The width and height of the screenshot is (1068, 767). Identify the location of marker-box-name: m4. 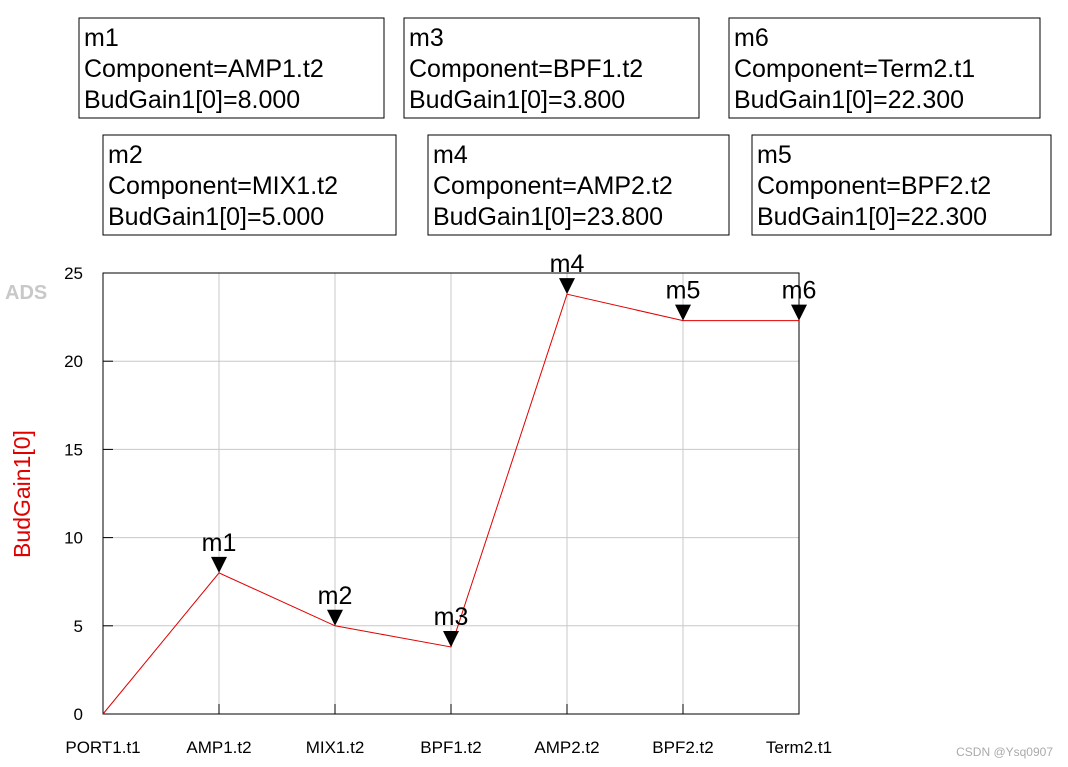
(450, 155).